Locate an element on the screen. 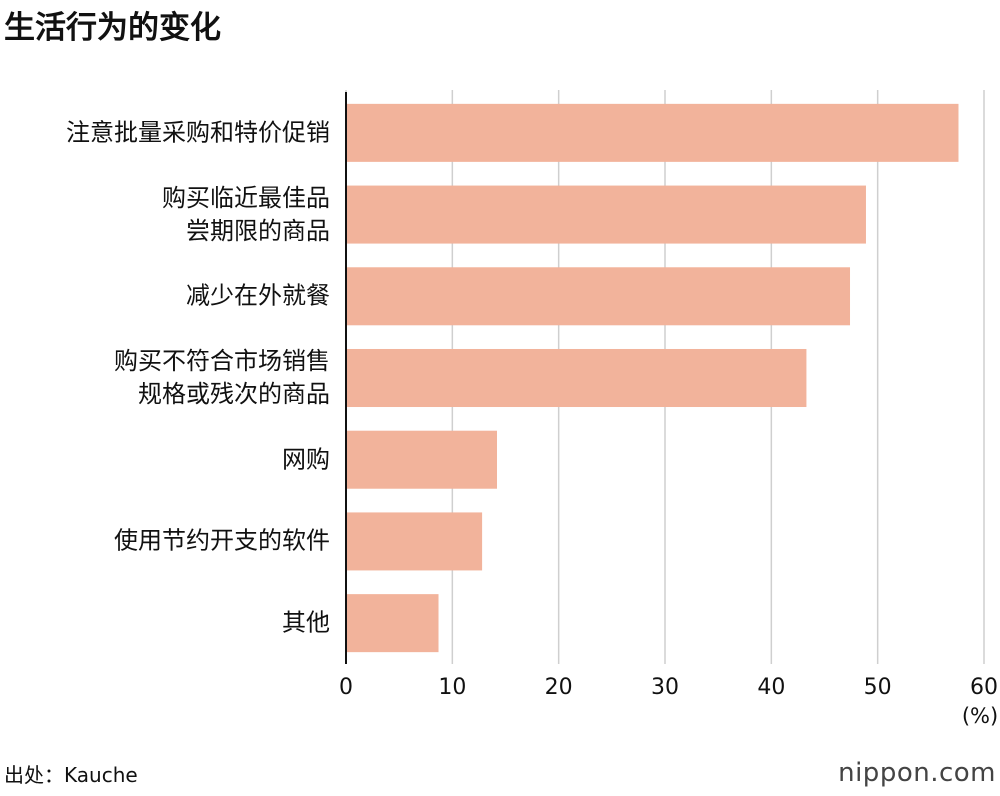 The height and width of the screenshot is (796, 1000). y-tick-label: 购买临近最佳品 尝期限的商品 is located at coordinates (246, 214).